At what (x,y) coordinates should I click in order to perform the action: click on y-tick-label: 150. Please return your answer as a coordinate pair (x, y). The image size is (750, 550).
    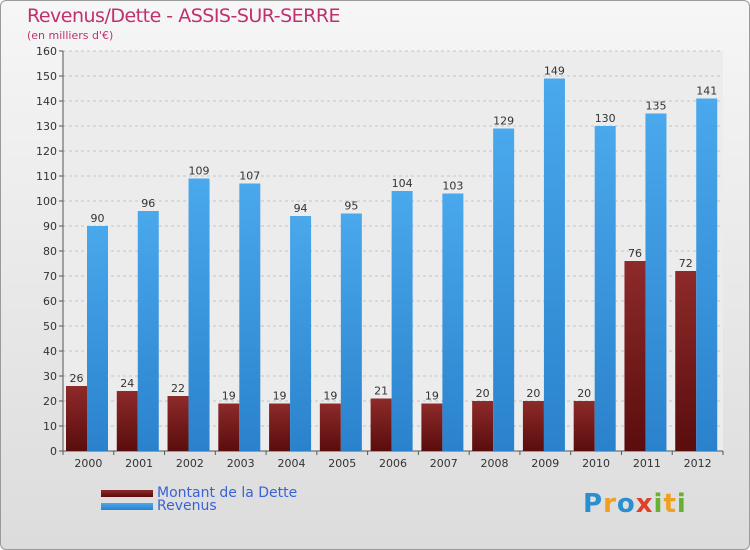
    Looking at the image, I should click on (46, 76).